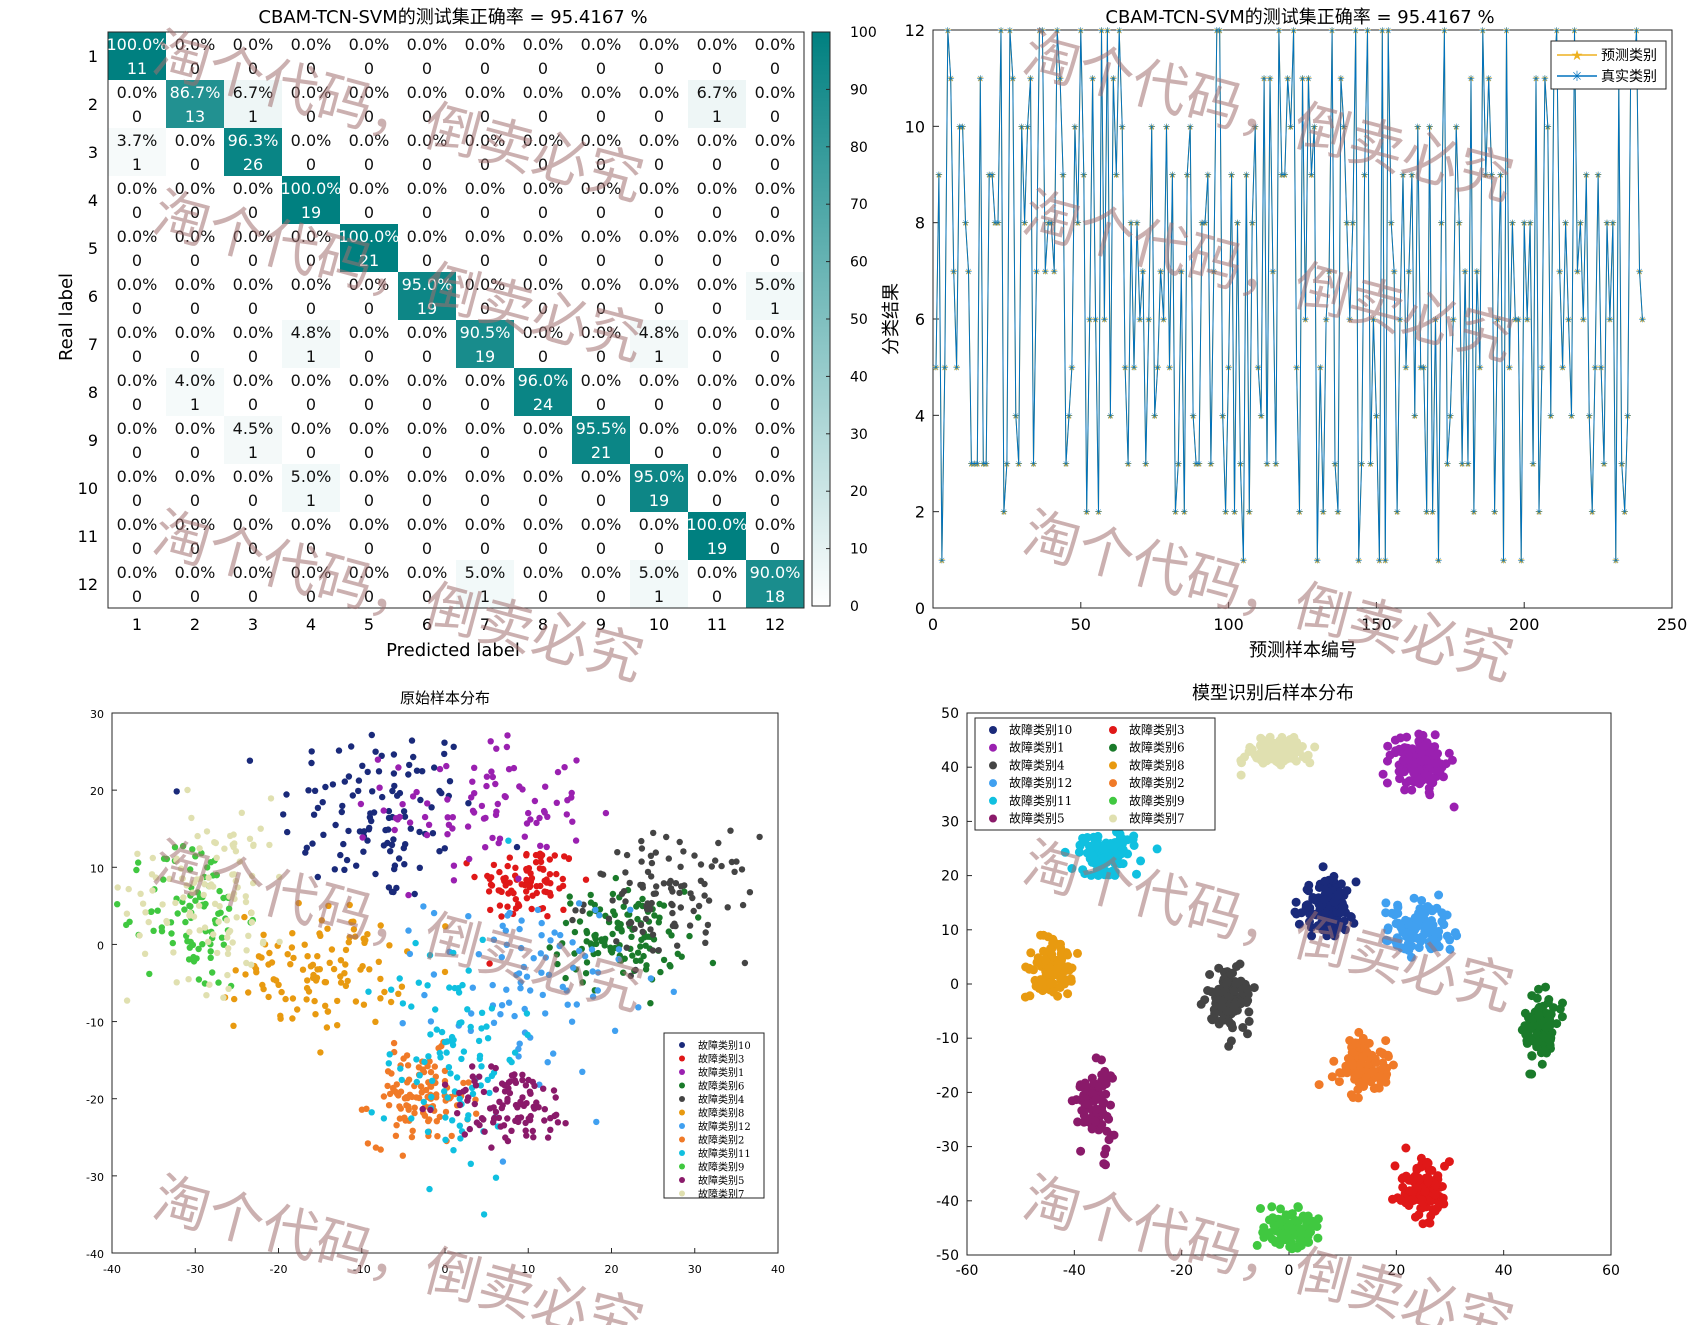  What do you see at coordinates (891, 319) in the screenshot?
I see `lc-ylabel: 分类结果` at bounding box center [891, 319].